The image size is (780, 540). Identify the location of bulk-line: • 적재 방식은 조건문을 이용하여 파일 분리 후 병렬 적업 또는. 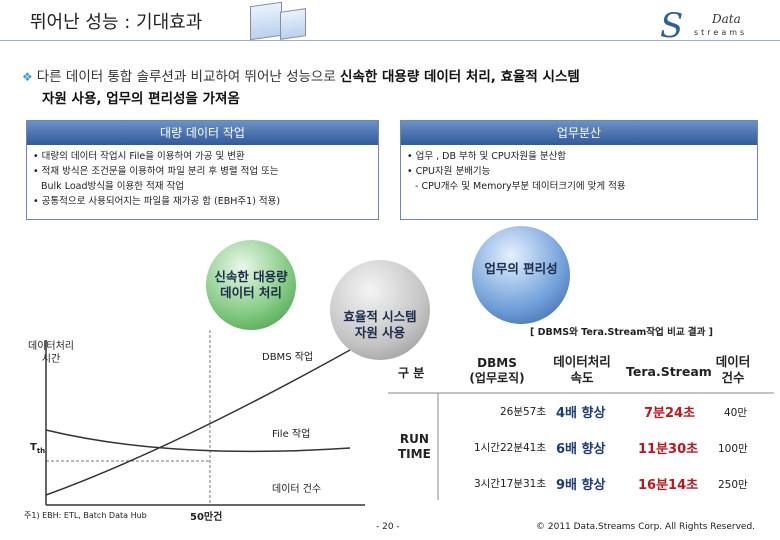
(156, 171).